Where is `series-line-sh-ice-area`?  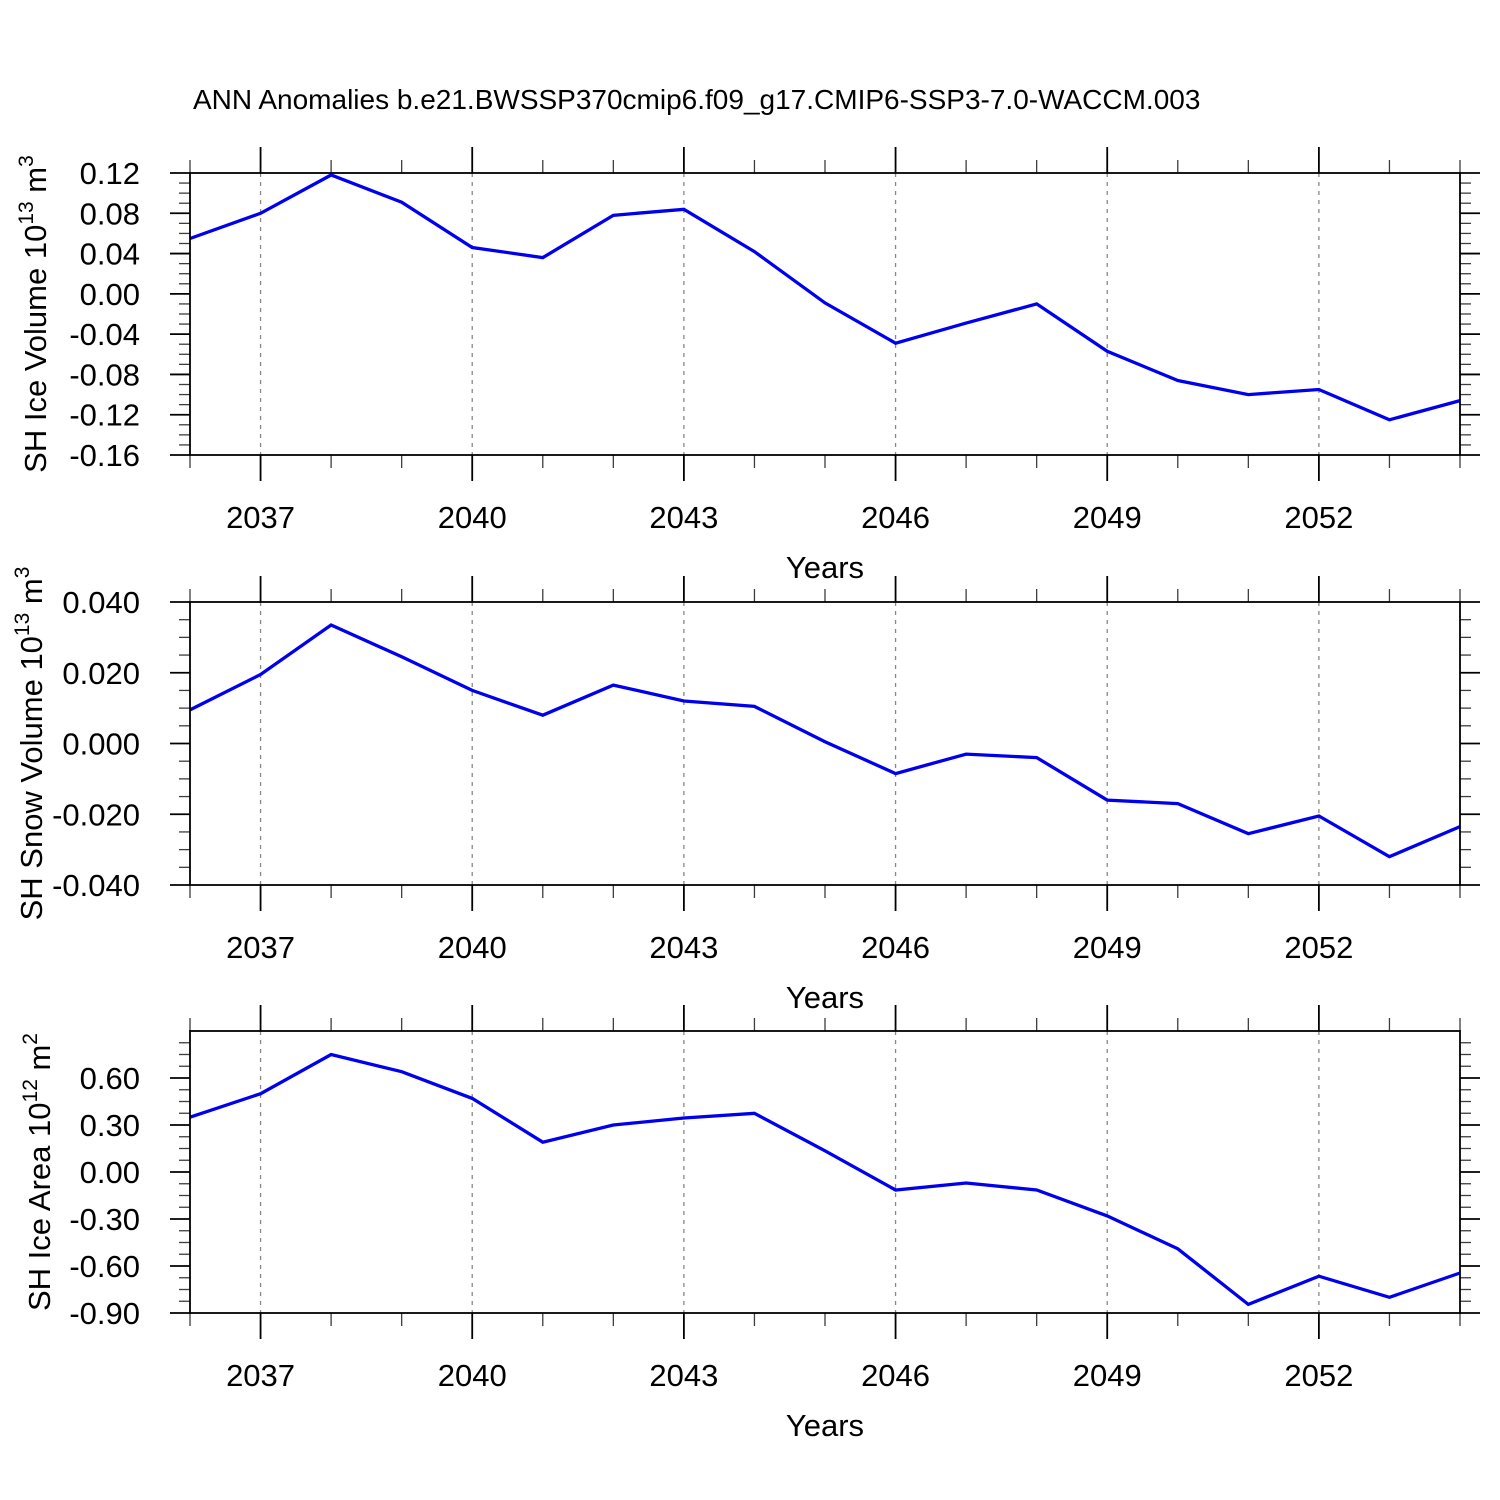 series-line-sh-ice-area is located at coordinates (825, 1179).